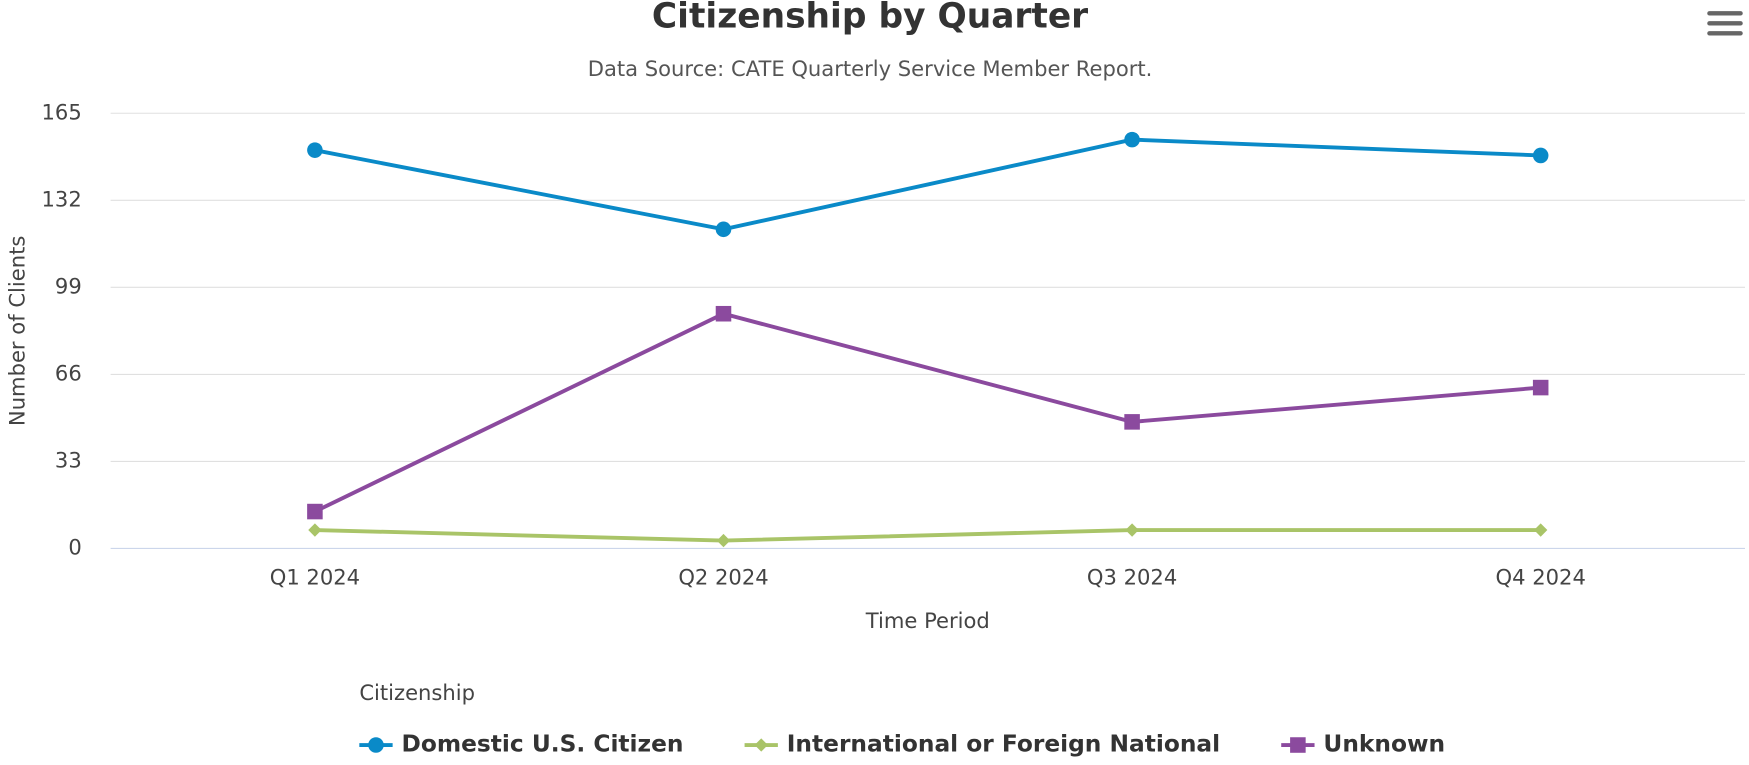  What do you see at coordinates (68, 459) in the screenshot?
I see `y-tick-label: 33` at bounding box center [68, 459].